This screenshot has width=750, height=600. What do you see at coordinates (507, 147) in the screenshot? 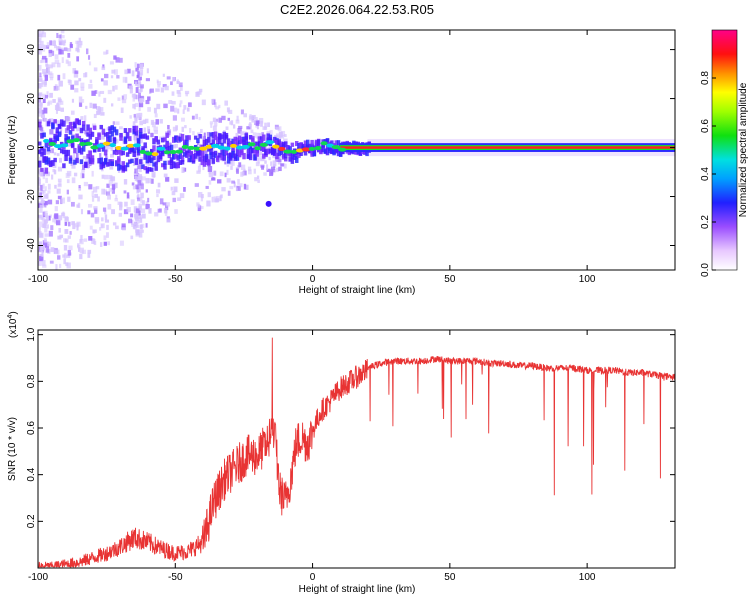
I see `spectrogram-ridge-core` at bounding box center [507, 147].